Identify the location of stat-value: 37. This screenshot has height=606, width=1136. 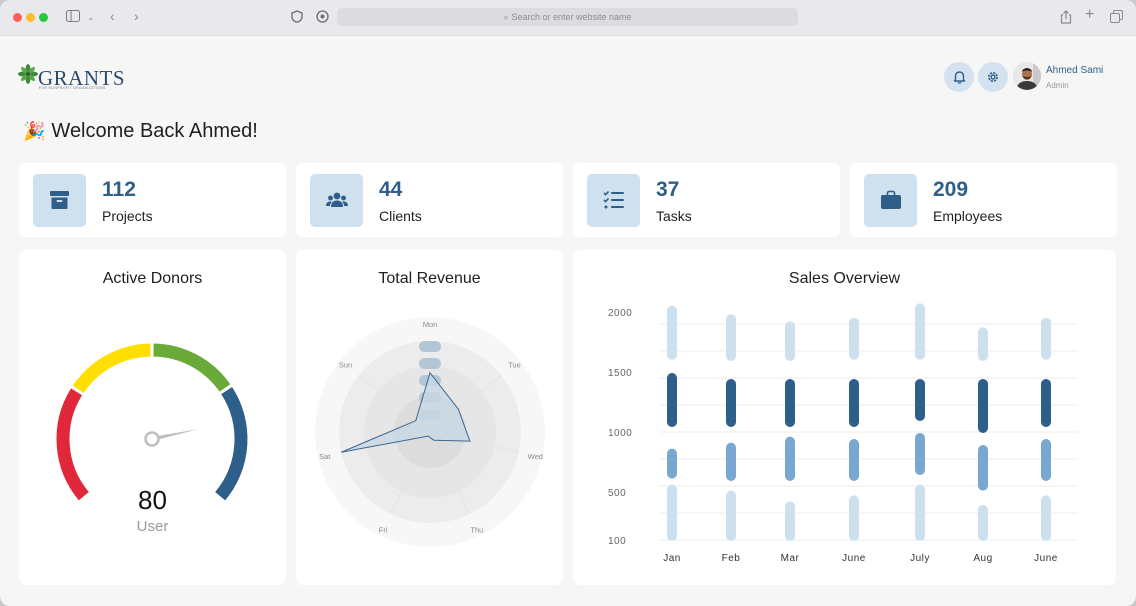
(668, 189).